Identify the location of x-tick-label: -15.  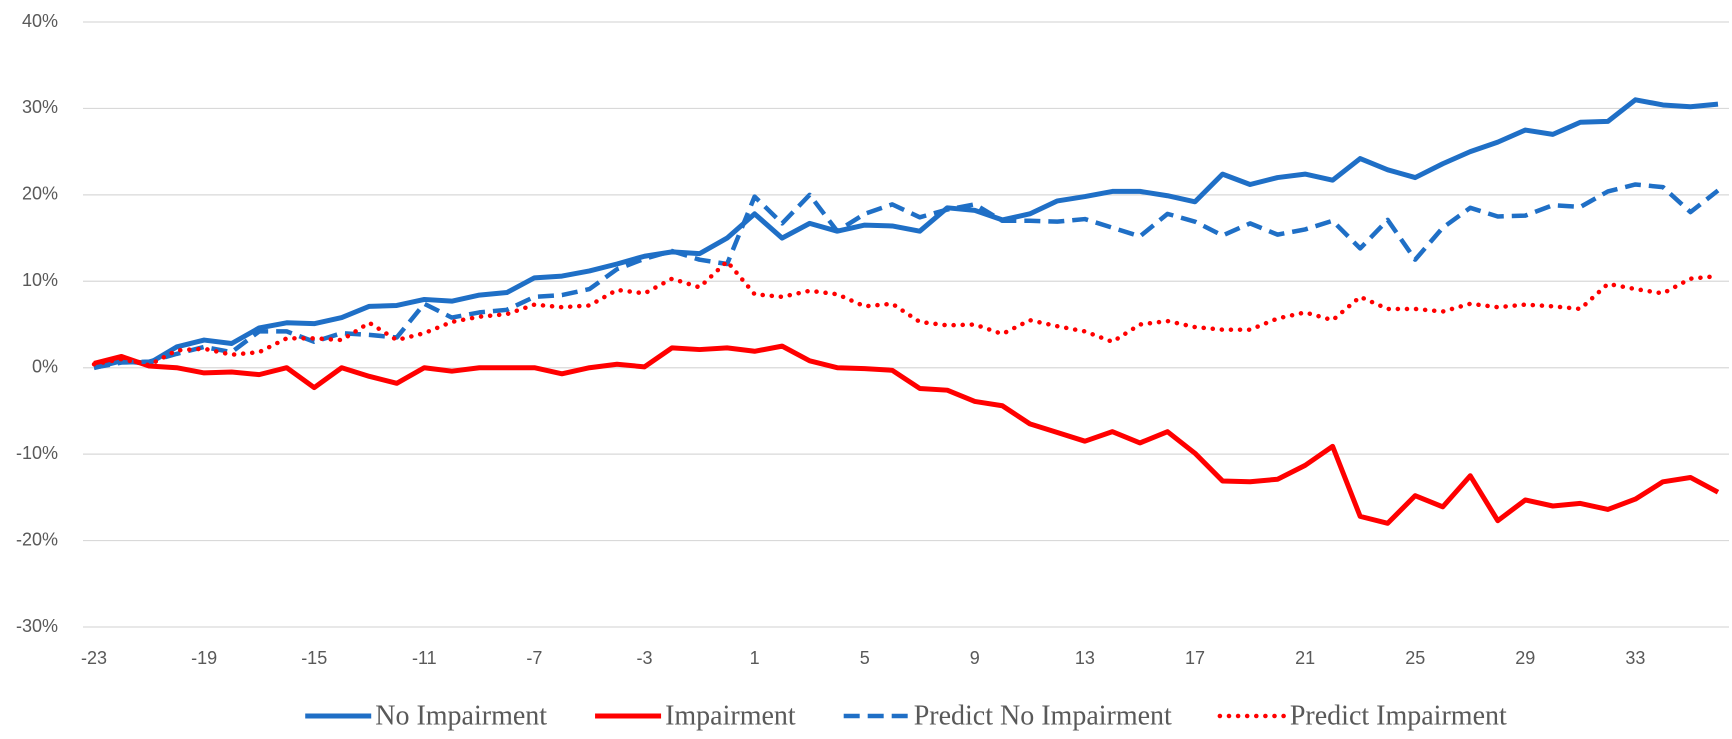
(314, 658).